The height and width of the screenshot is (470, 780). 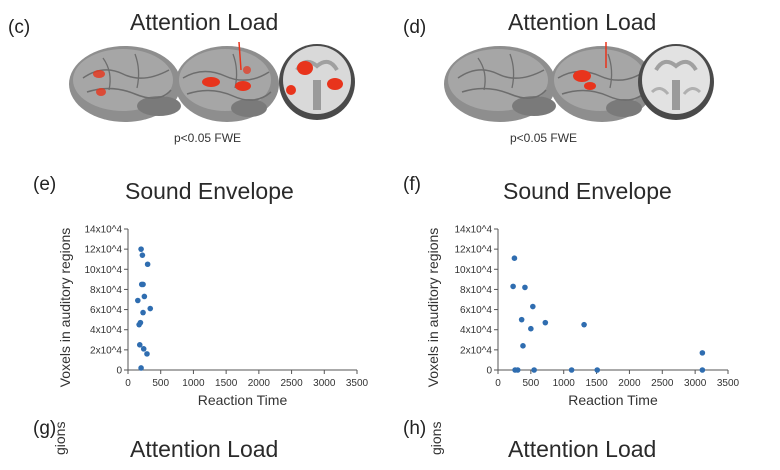 I want to click on panel-label-f: (f), so click(x=412, y=184).